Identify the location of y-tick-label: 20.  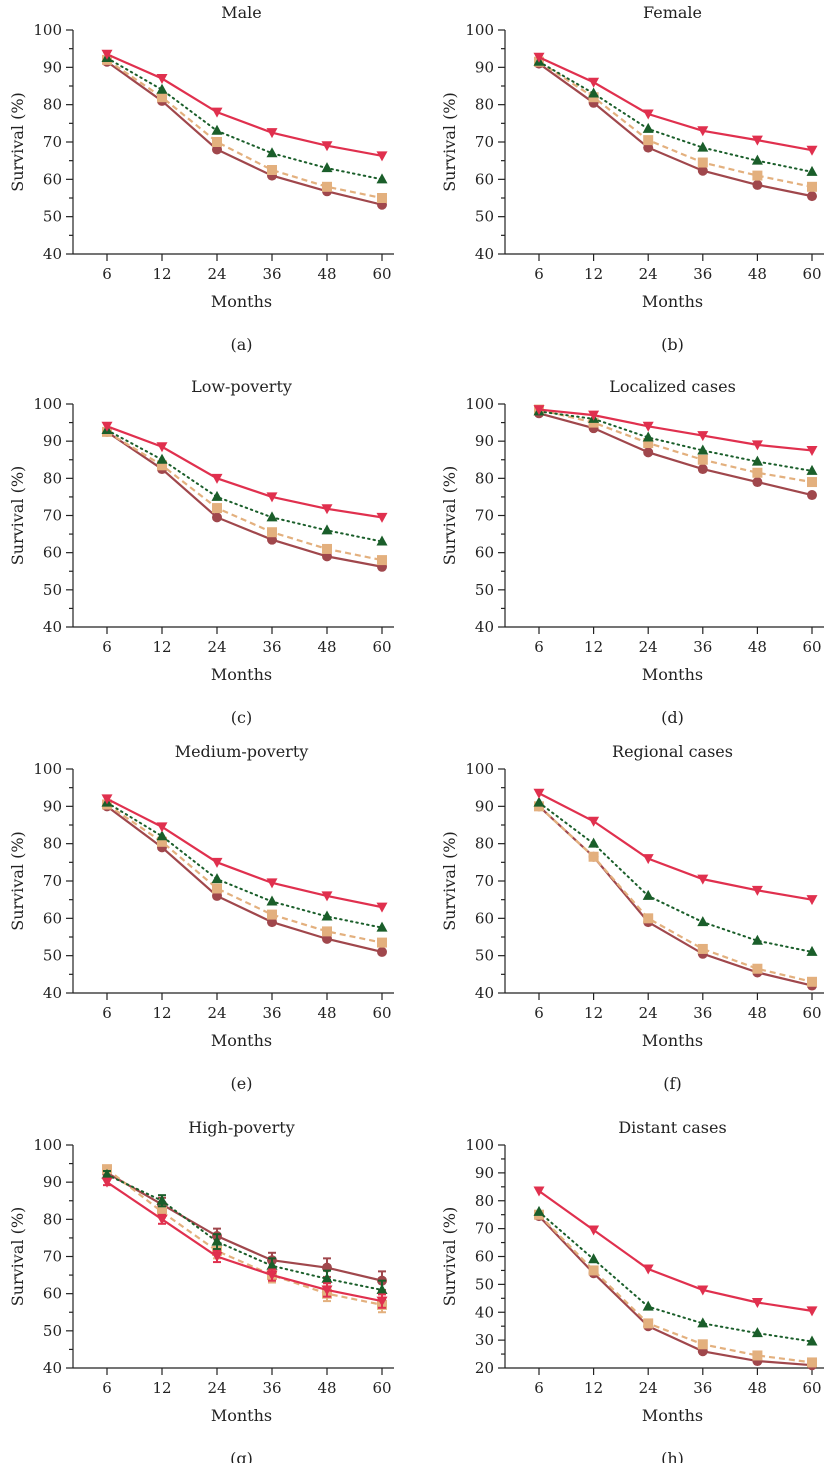
(484, 1368).